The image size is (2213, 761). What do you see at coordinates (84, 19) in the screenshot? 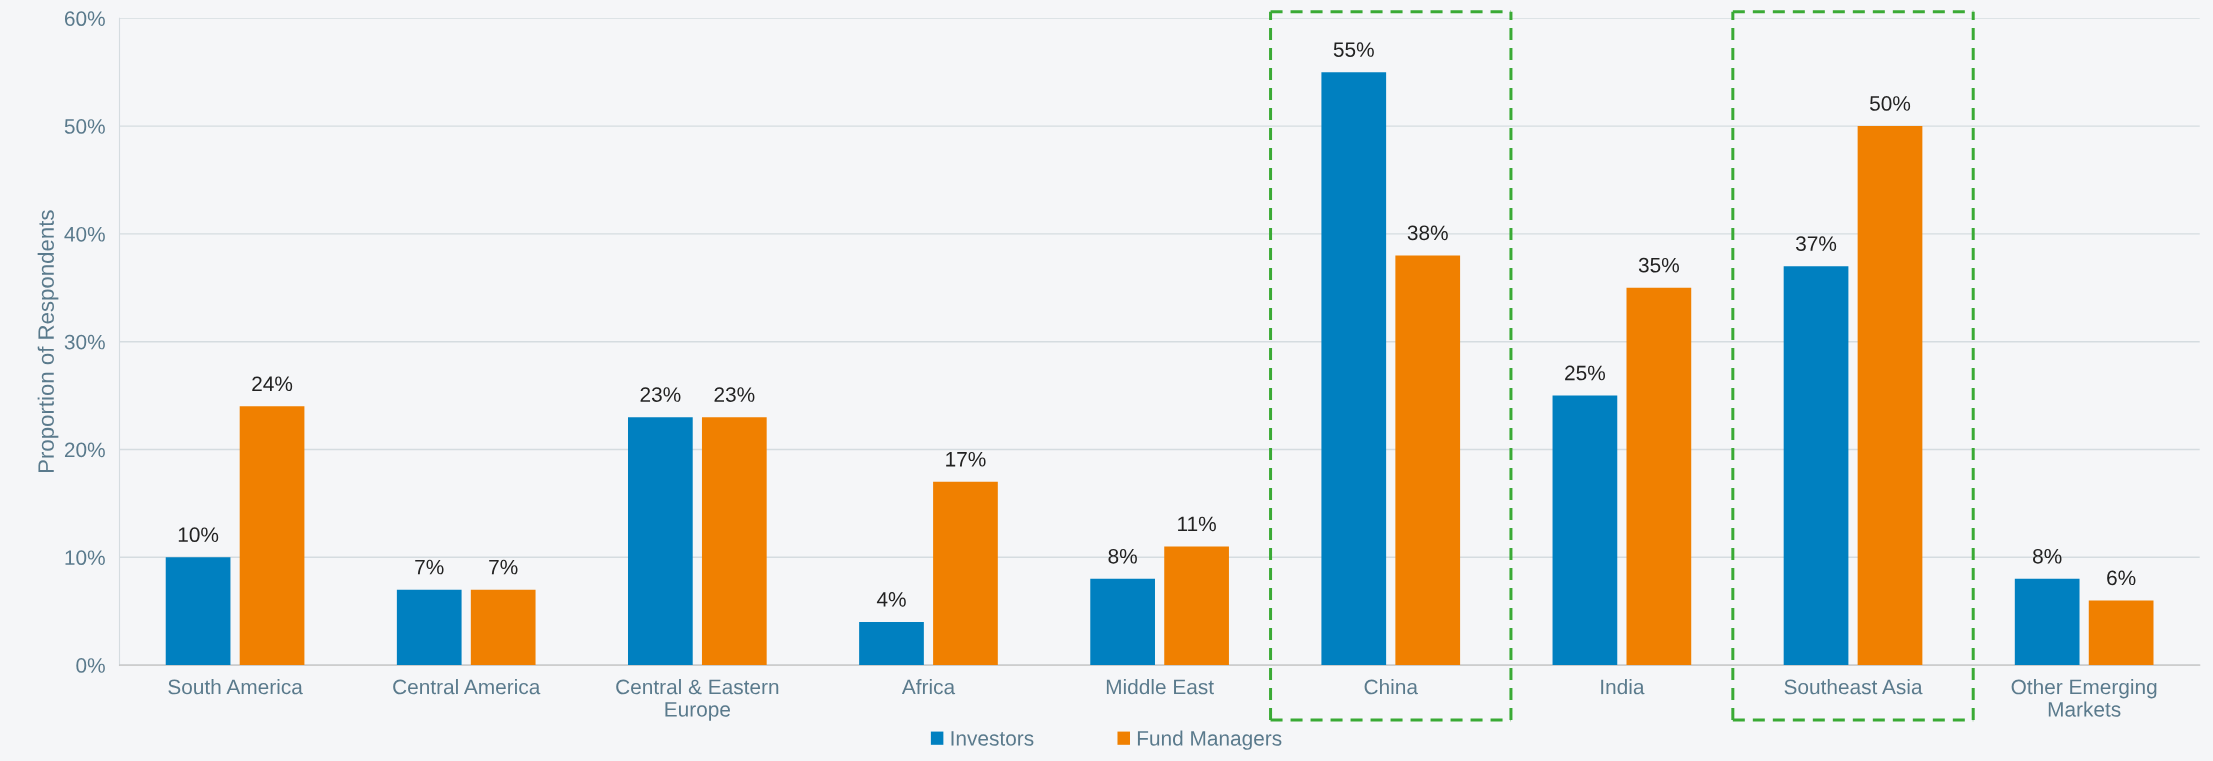
I see `y-tick-label: 60%` at bounding box center [84, 19].